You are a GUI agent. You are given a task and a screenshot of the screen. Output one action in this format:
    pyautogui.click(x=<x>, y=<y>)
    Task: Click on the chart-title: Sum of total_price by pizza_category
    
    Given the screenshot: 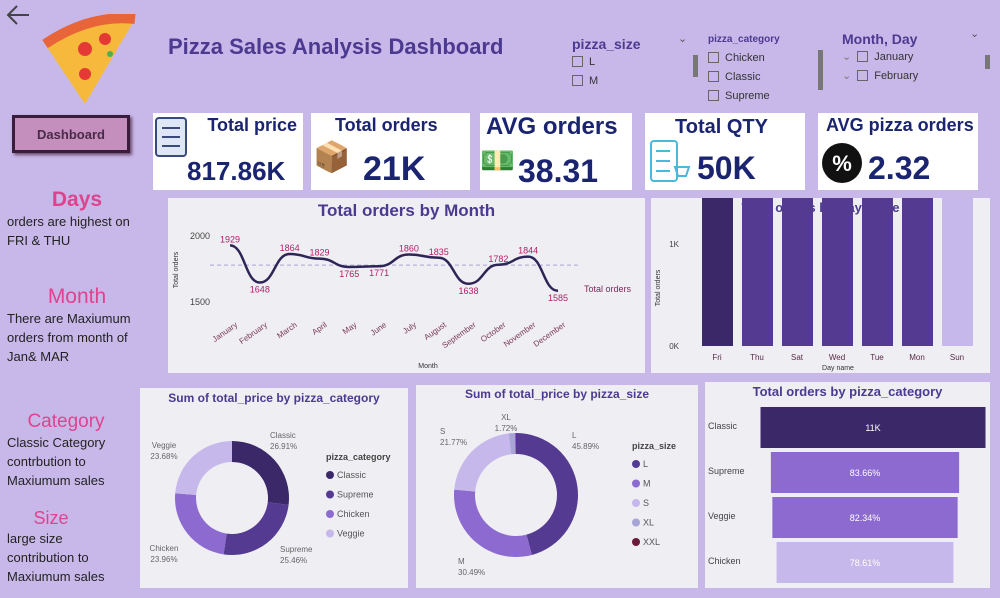 What is the action you would take?
    pyautogui.click(x=274, y=398)
    